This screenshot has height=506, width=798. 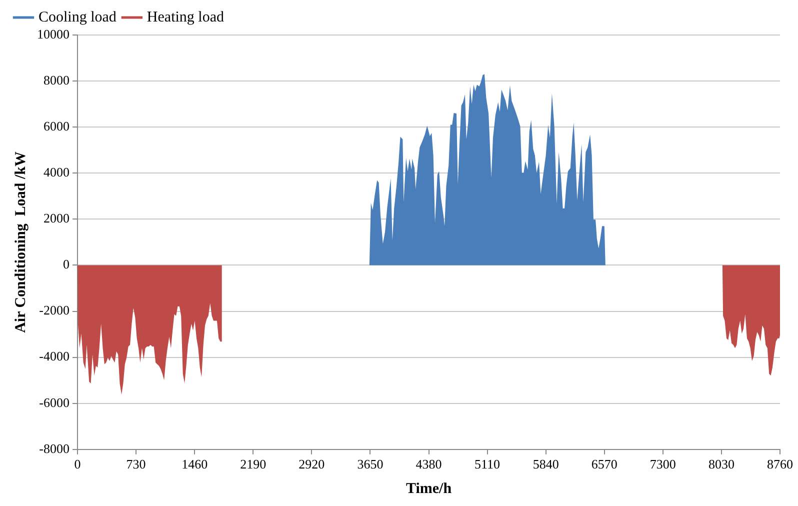 I want to click on y-axis-title: Air Conditioning Load /kW, so click(x=20, y=242).